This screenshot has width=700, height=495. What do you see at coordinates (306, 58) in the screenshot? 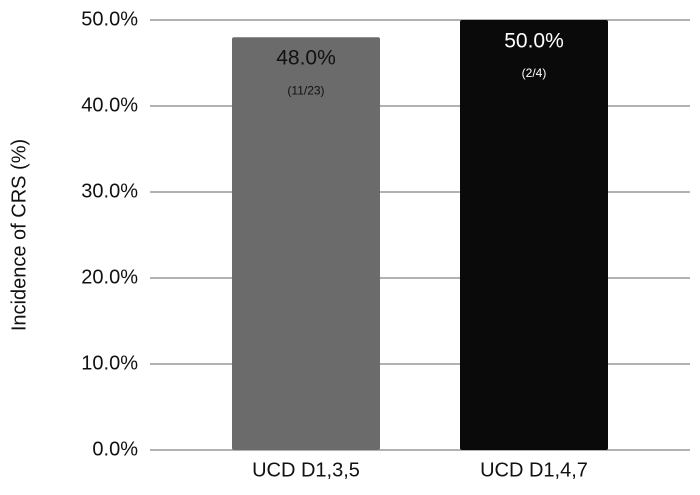
I see `value-label: 48.0%` at bounding box center [306, 58].